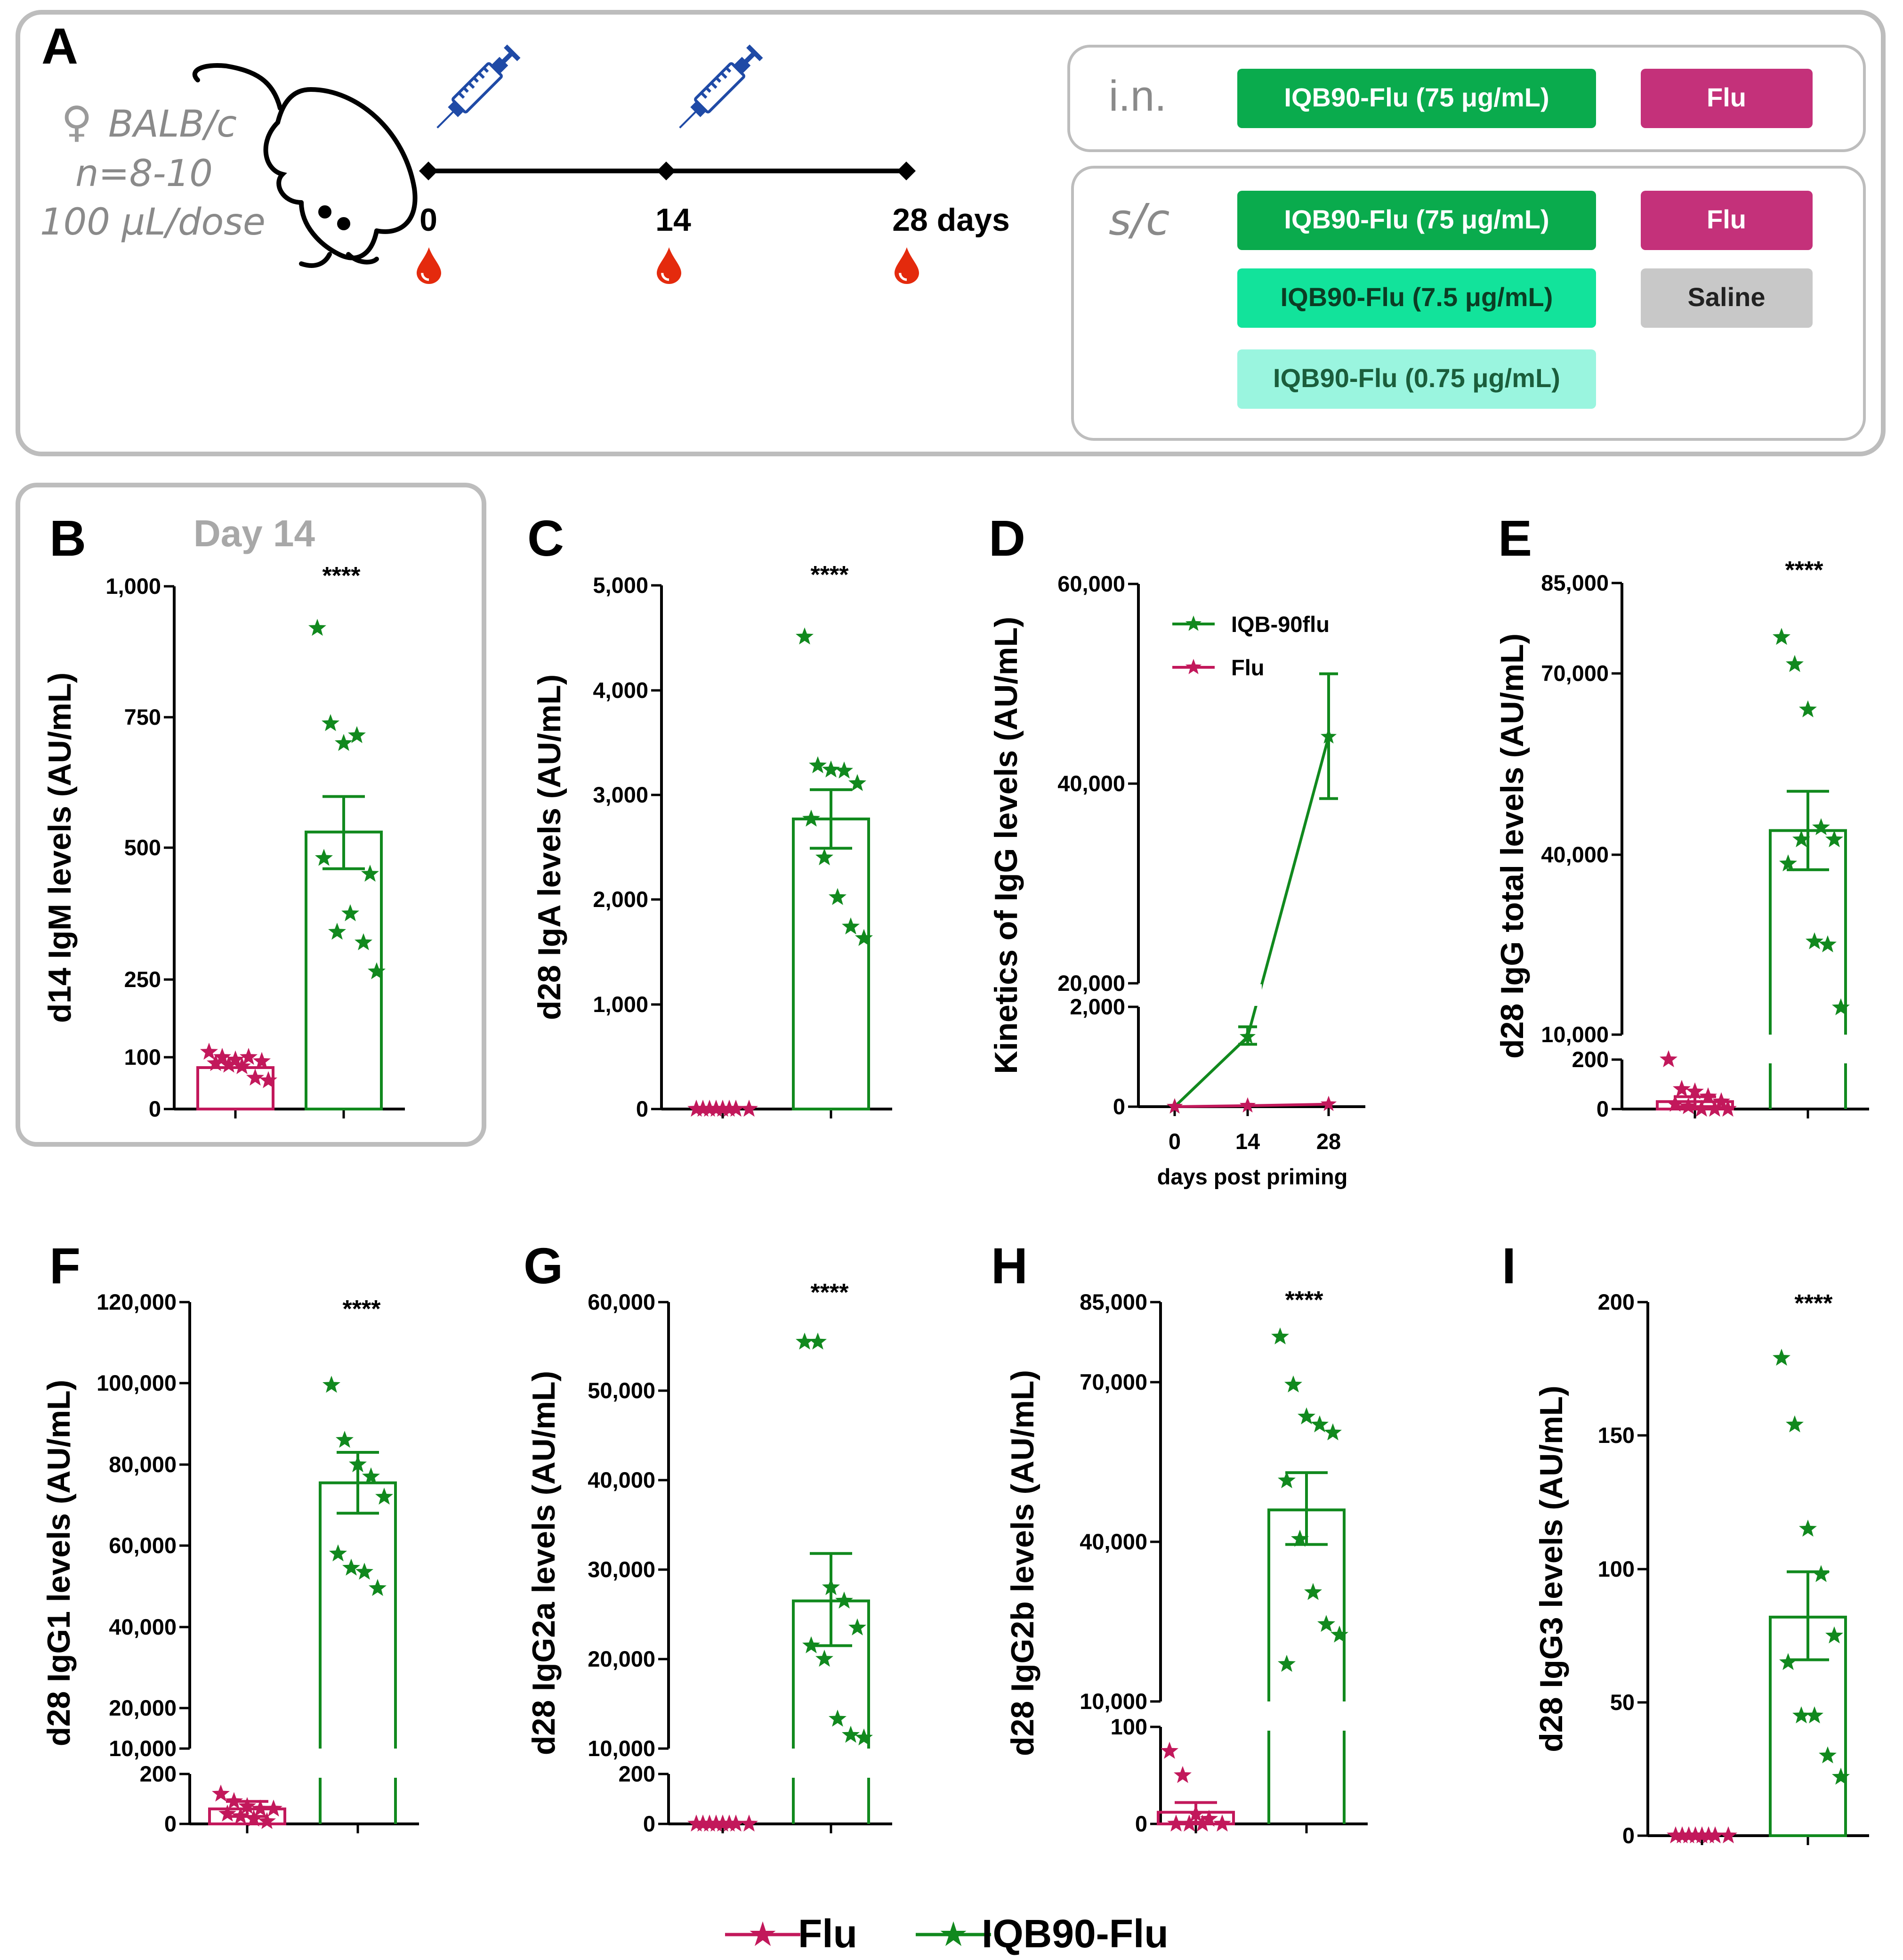 The image size is (1903, 1960). Describe the element at coordinates (620, 794) in the screenshot. I see `y-tick-label: 3,000` at that location.